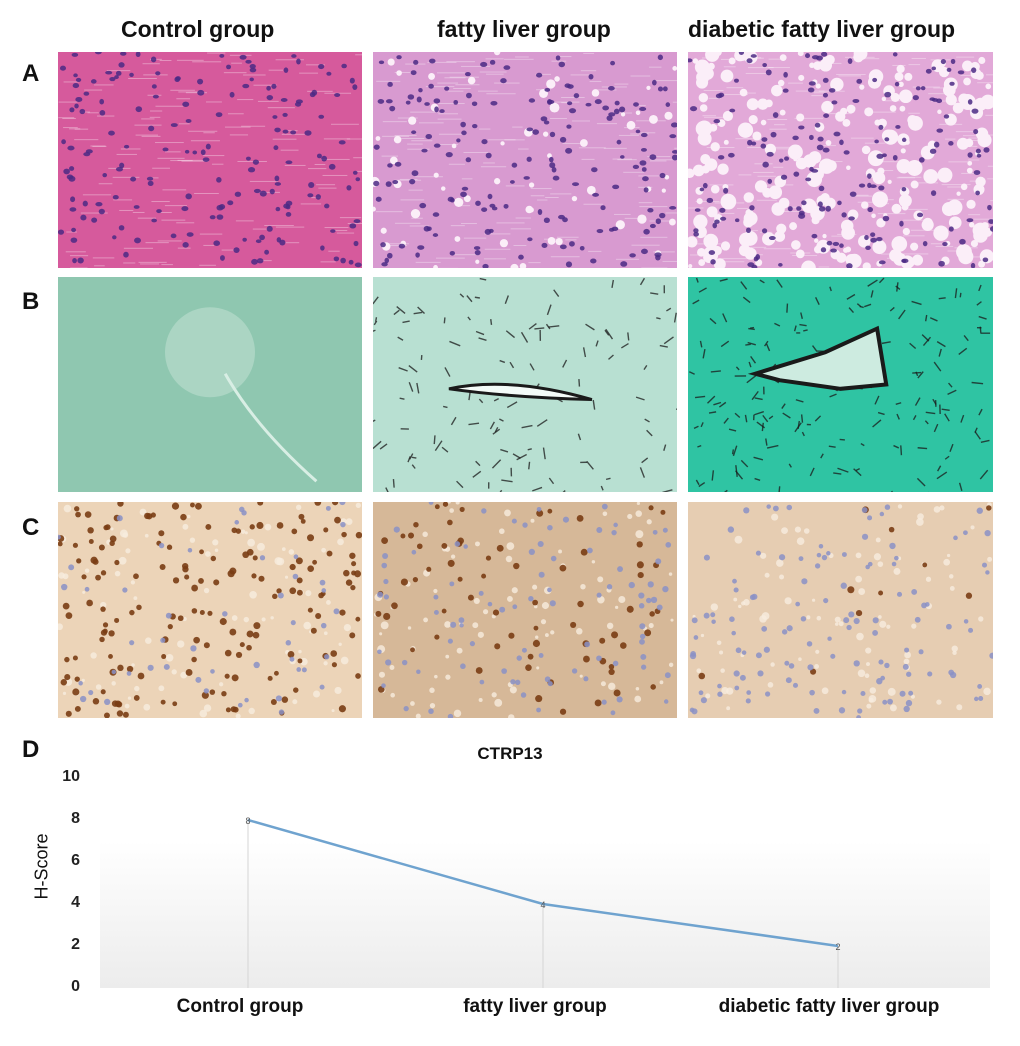  I want to click on row-label-a: A, so click(31, 73).